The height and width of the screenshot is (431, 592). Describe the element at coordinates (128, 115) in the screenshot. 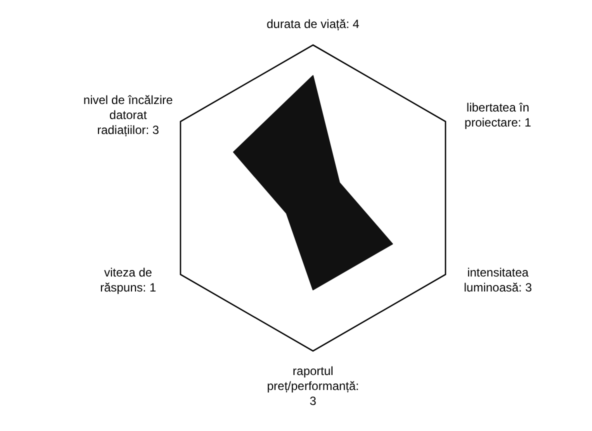

I see `spoke-label: nivel de încălzire datorat radiațiilor: 3` at that location.